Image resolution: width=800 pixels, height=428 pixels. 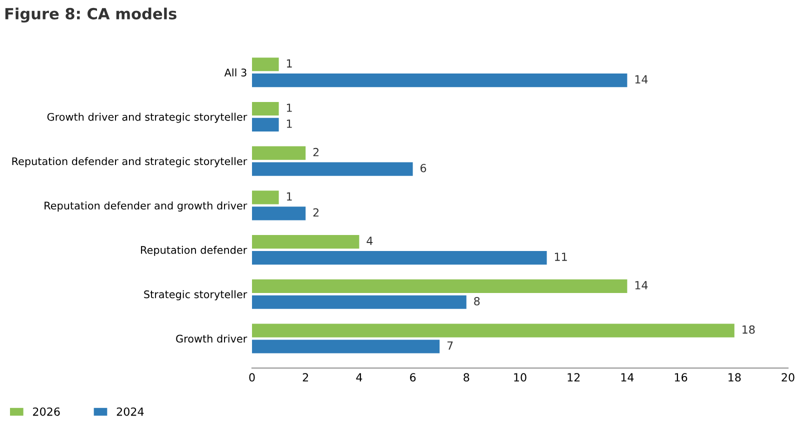 I want to click on y-tick-label: Growth driver, so click(x=212, y=338).